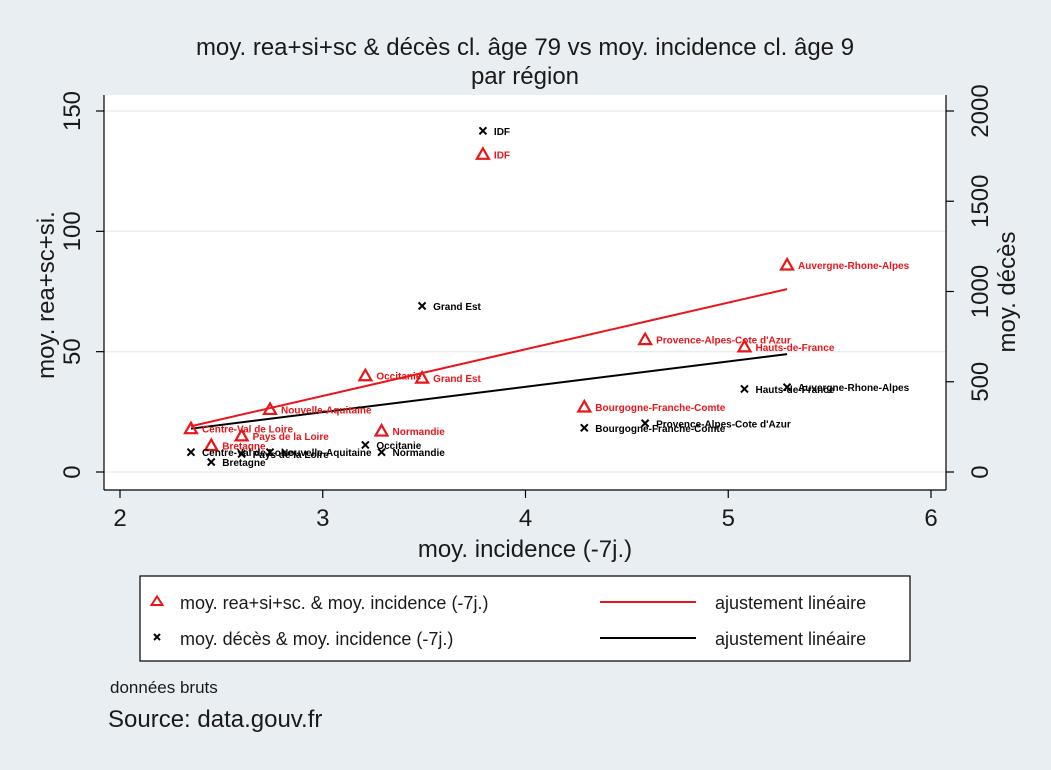 This screenshot has height=770, width=1051. Describe the element at coordinates (119, 518) in the screenshot. I see `x-tick-label: 2` at that location.